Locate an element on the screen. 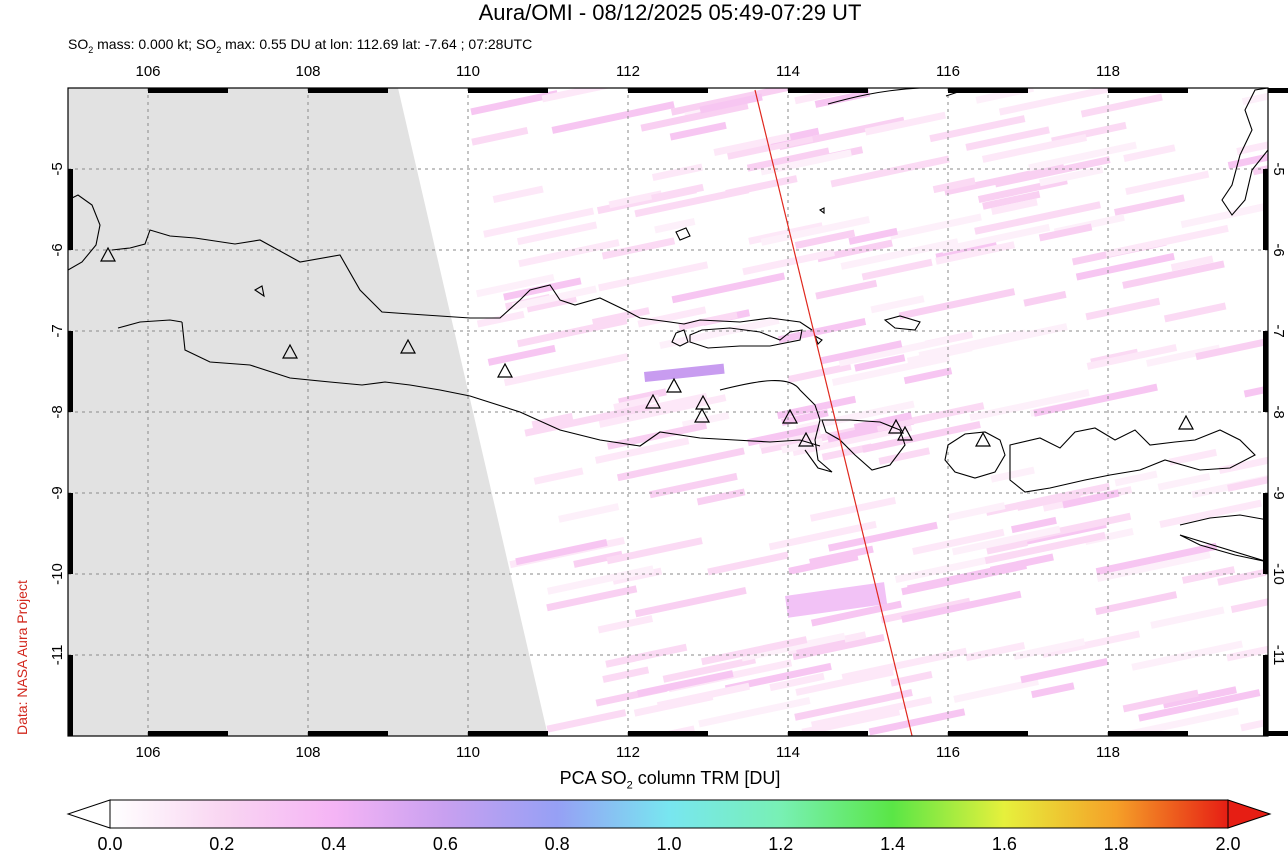 The height and width of the screenshot is (855, 1288). coastline-java-north is located at coordinates (462, 280).